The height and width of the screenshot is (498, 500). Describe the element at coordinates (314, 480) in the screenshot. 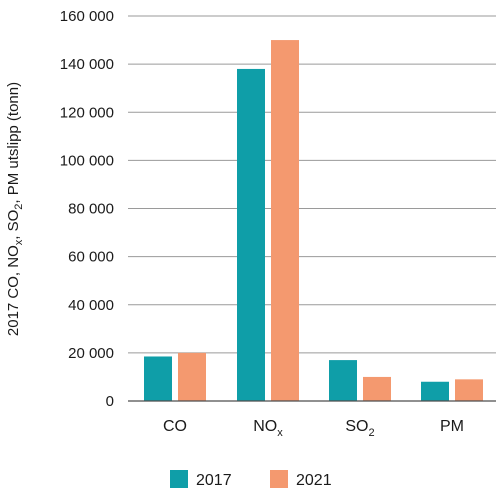

I see `legend-label-2021: 2021` at that location.